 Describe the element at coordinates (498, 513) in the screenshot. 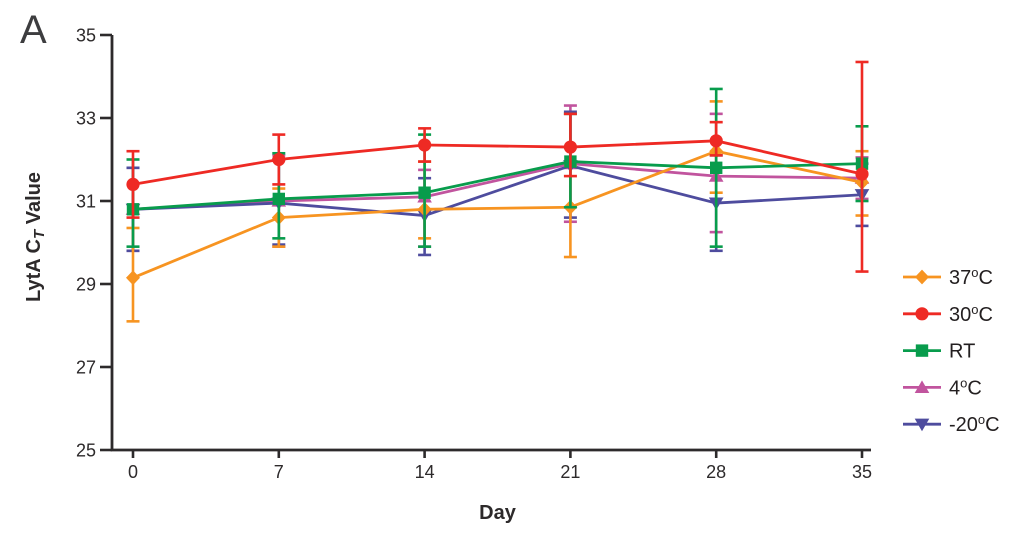

I see `x-axis-title: Day` at that location.